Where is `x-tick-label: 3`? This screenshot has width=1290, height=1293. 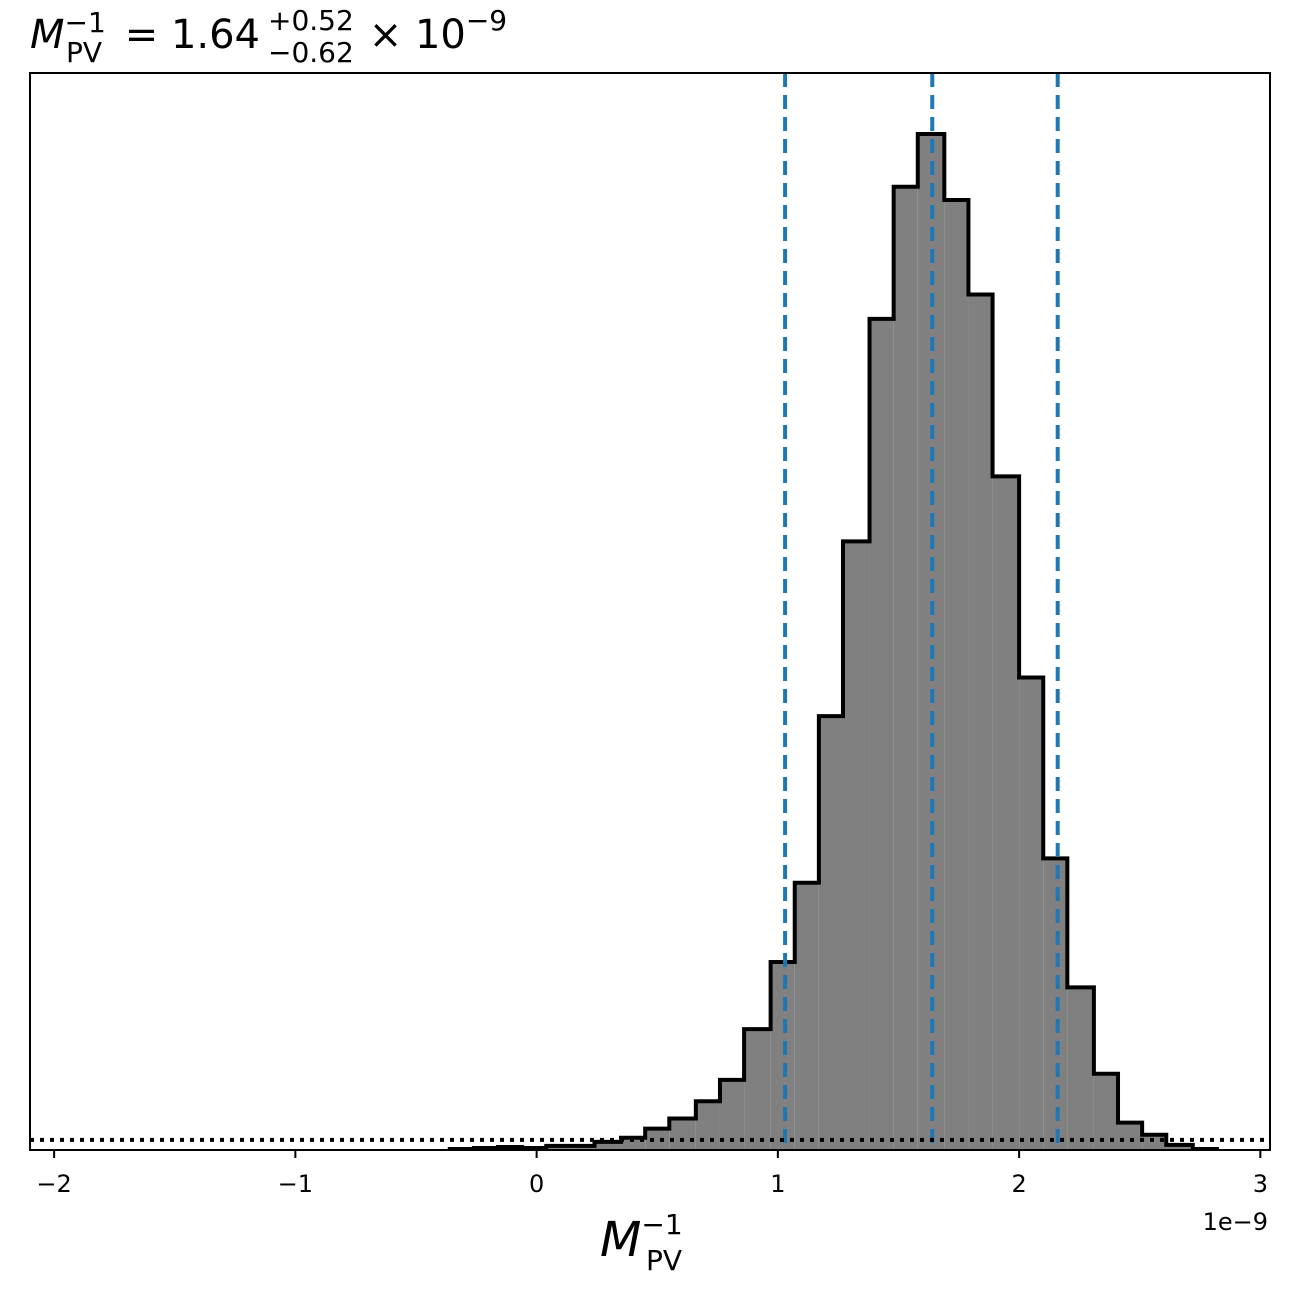
x-tick-label: 3 is located at coordinates (1260, 1184).